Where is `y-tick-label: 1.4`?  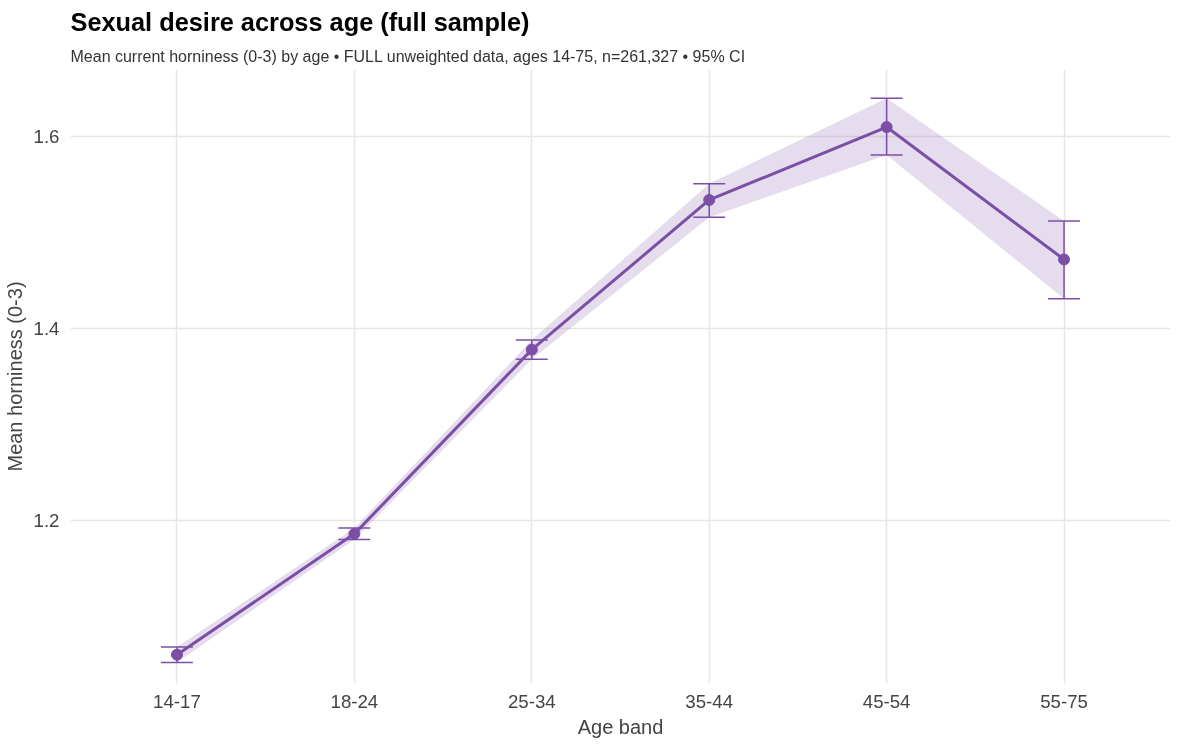
y-tick-label: 1.4 is located at coordinates (46, 329).